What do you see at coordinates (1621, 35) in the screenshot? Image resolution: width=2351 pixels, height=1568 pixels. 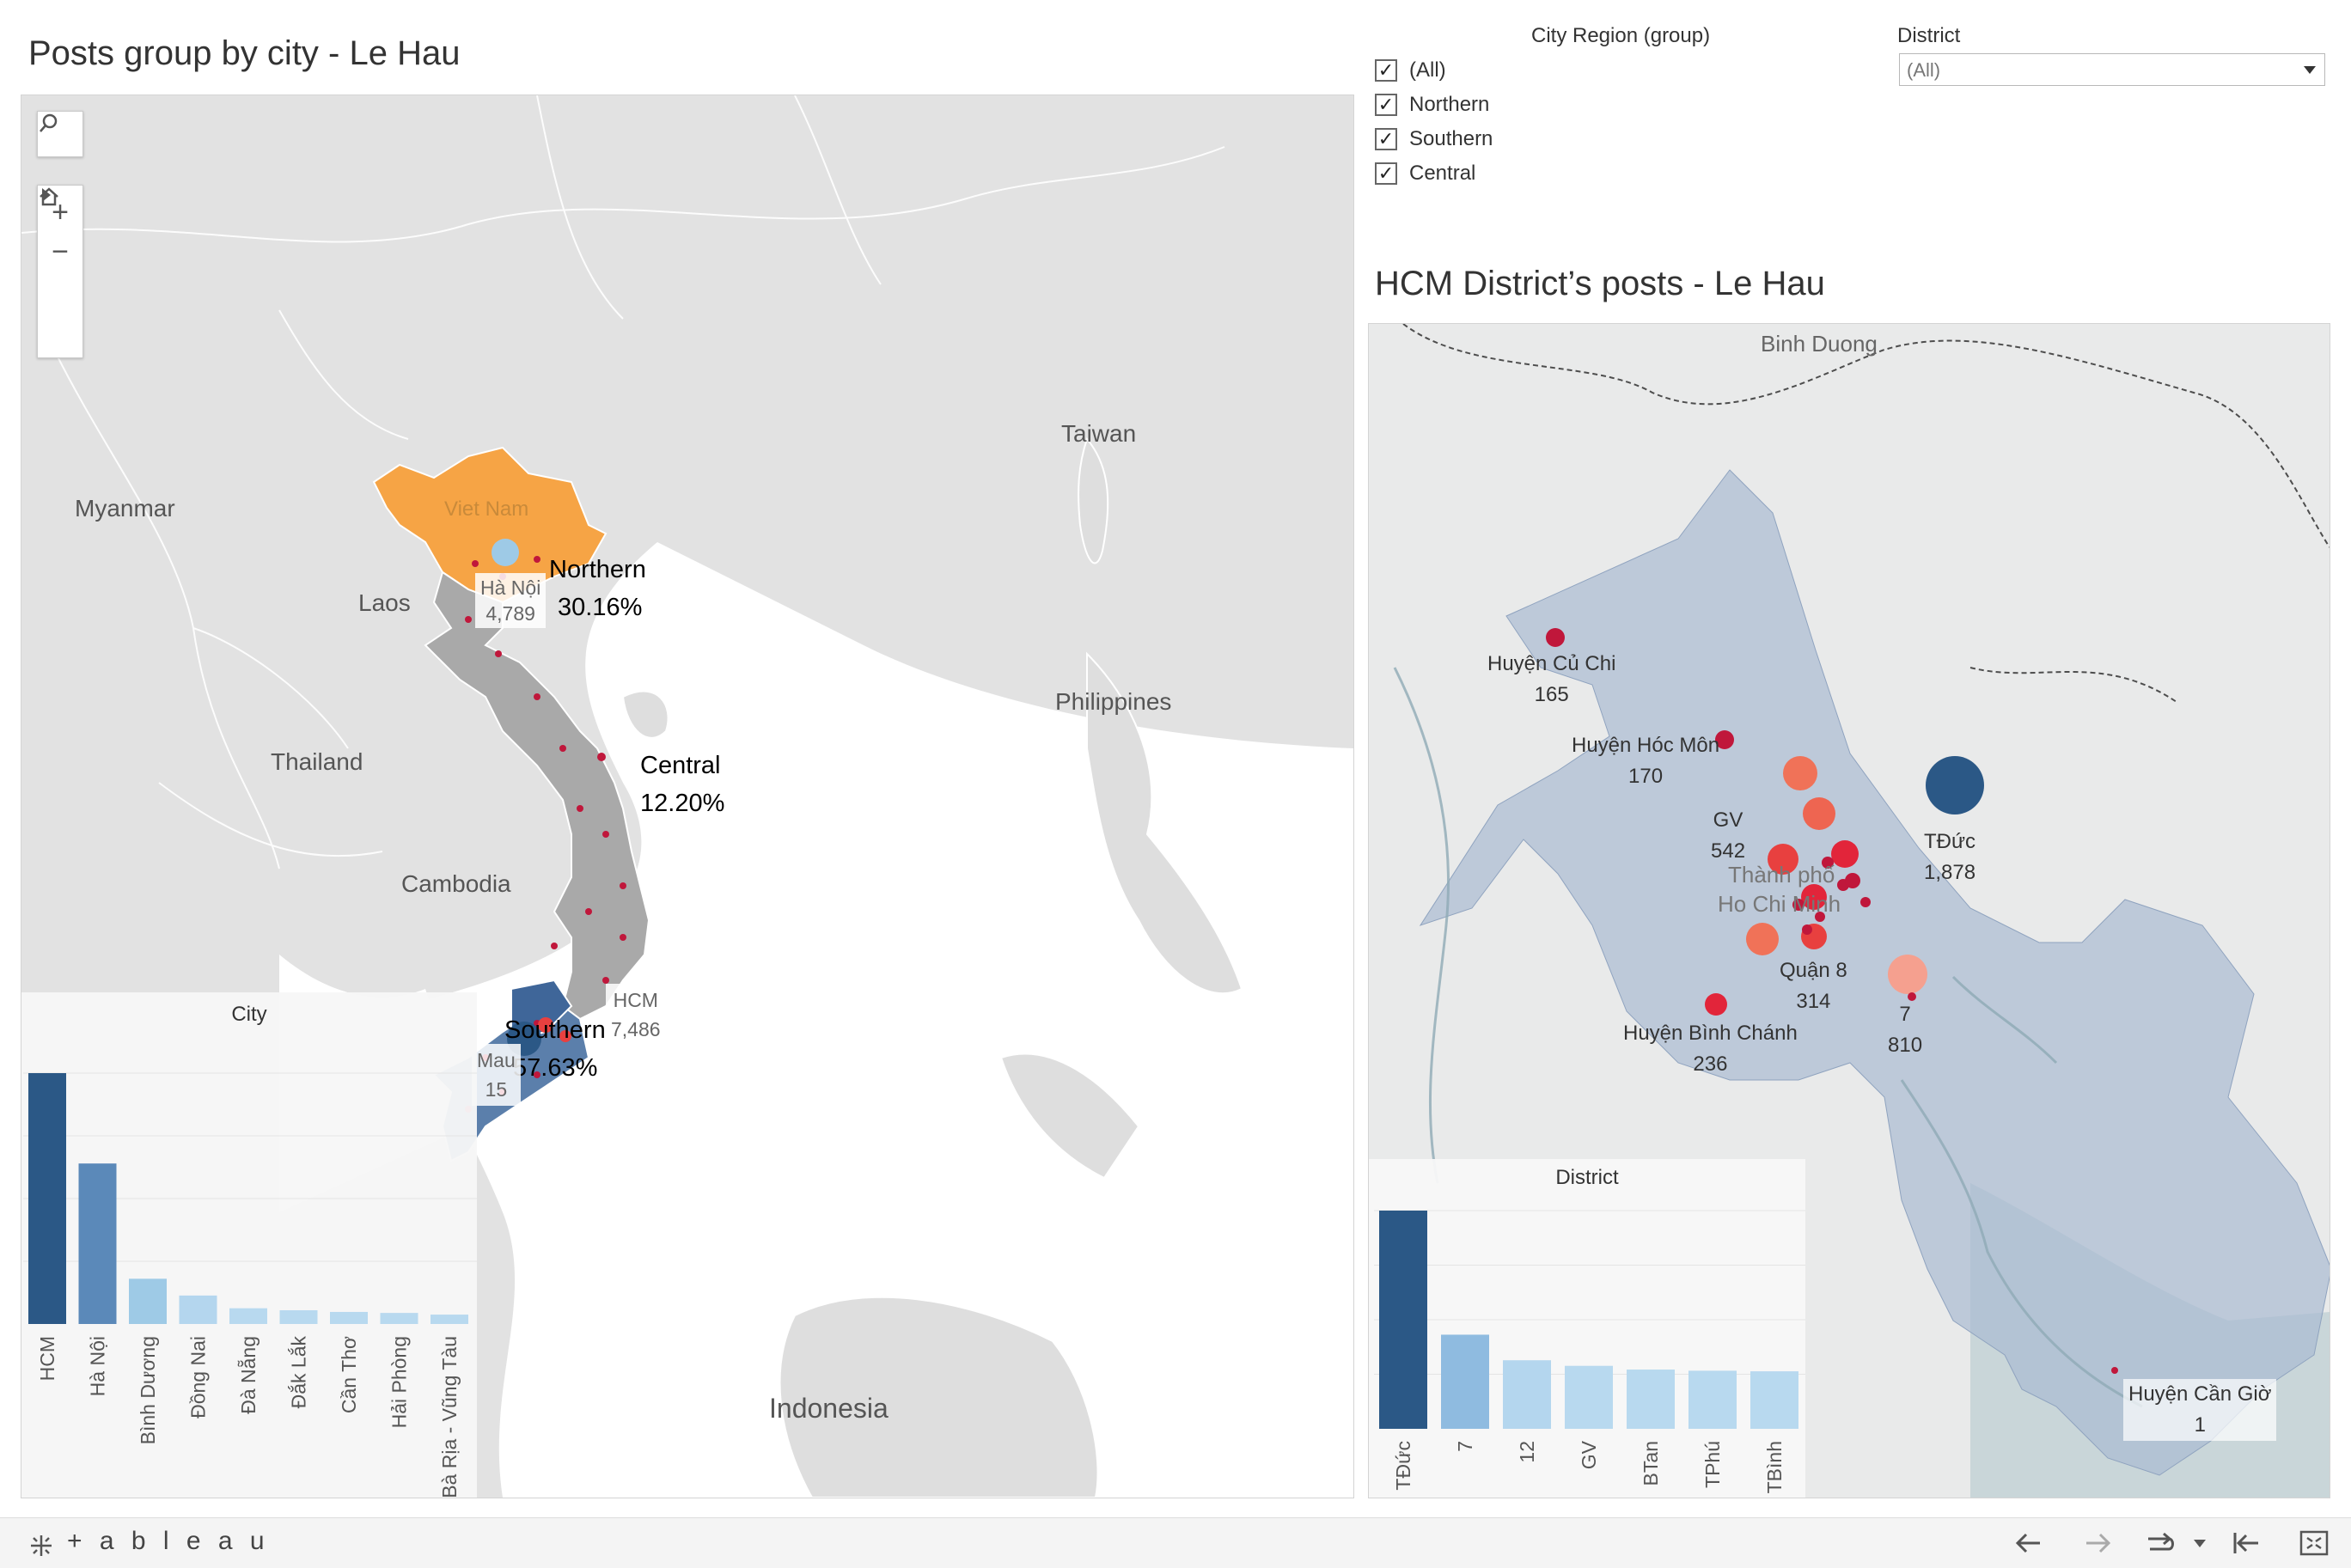 I see `region-filter-title: City Region (group)` at bounding box center [1621, 35].